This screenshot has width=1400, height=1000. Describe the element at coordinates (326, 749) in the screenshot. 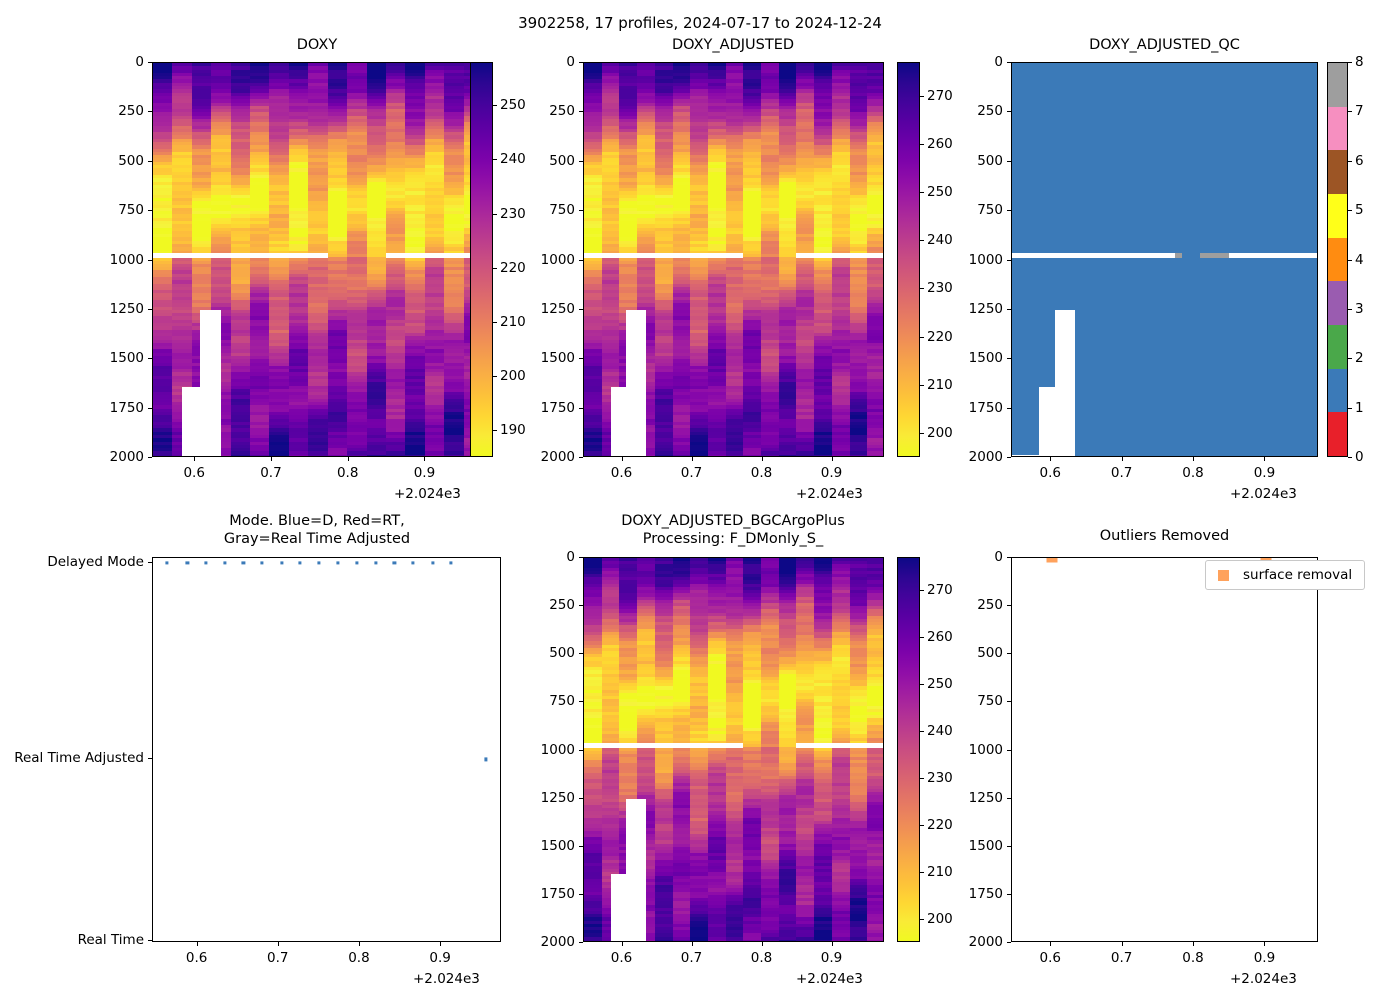

I see `plot-mode` at that location.